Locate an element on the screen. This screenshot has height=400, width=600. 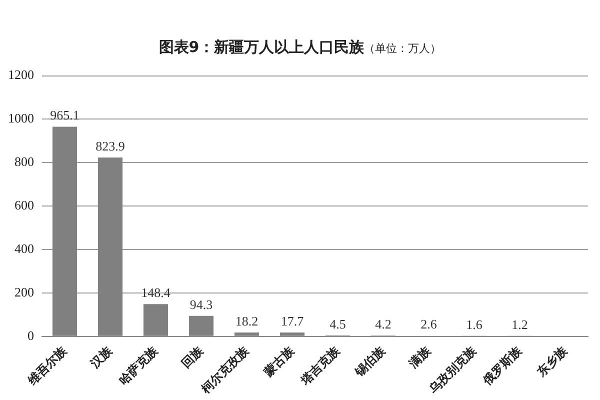
y-tick-label: 1000 is located at coordinates (21, 118).